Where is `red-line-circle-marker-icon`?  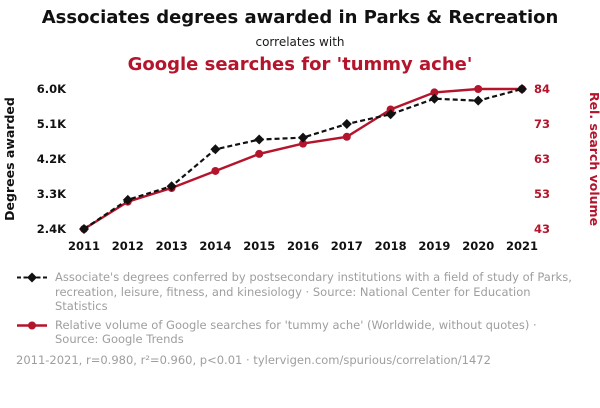 red-line-circle-marker-icon is located at coordinates (32, 325).